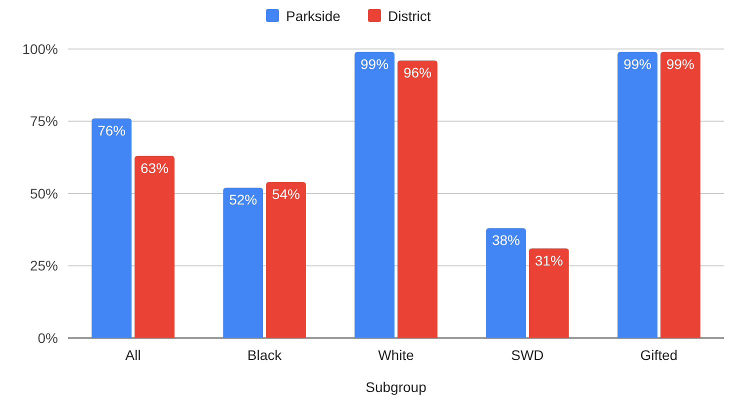 This screenshot has height=405, width=736. Describe the element at coordinates (286, 194) in the screenshot. I see `data-label: 54%` at that location.